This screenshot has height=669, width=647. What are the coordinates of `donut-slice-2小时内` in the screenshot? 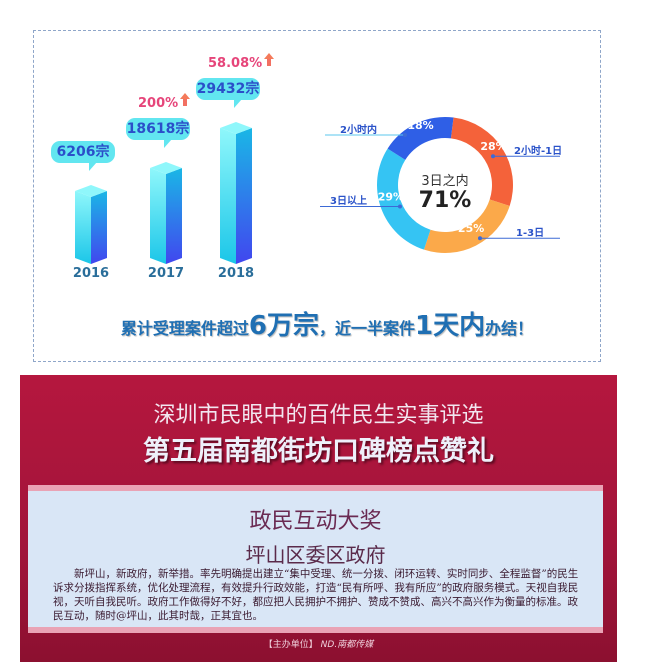 It's located at (420, 138).